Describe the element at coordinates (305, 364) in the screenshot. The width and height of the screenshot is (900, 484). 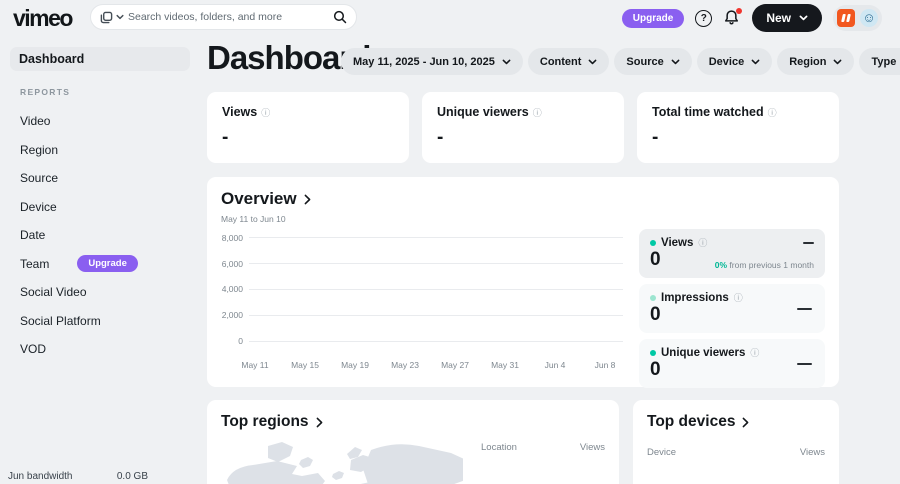
I see `x-tick: May 15` at that location.